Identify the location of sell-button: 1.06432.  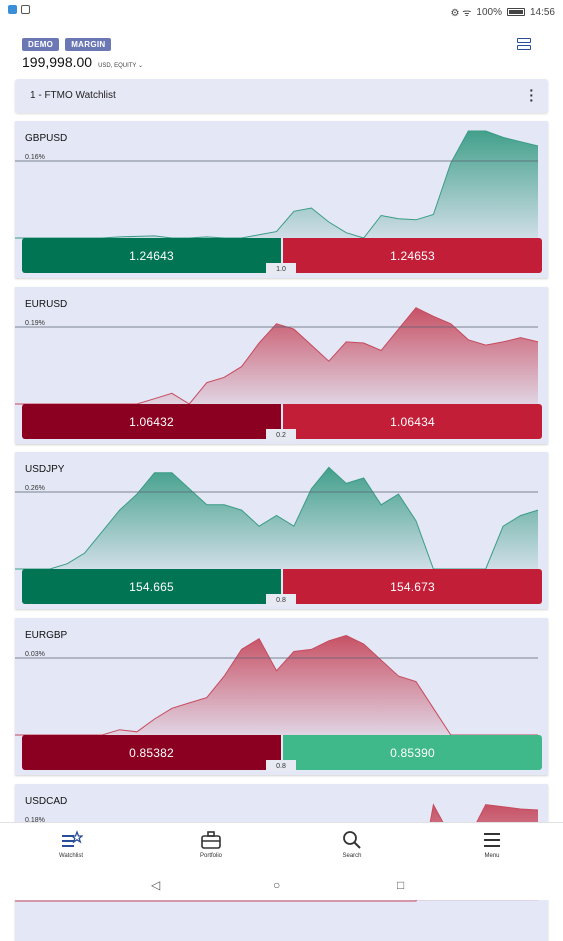
(151, 421).